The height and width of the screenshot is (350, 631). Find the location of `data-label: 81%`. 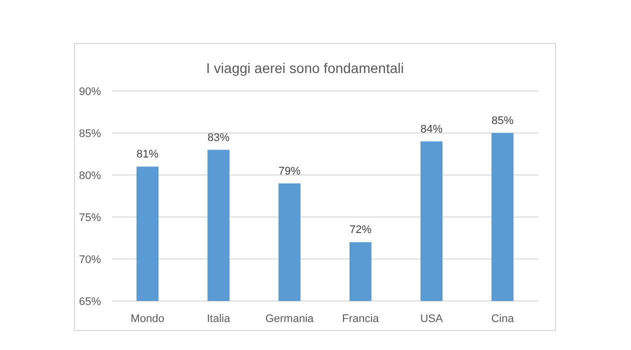

data-label: 81% is located at coordinates (147, 154).